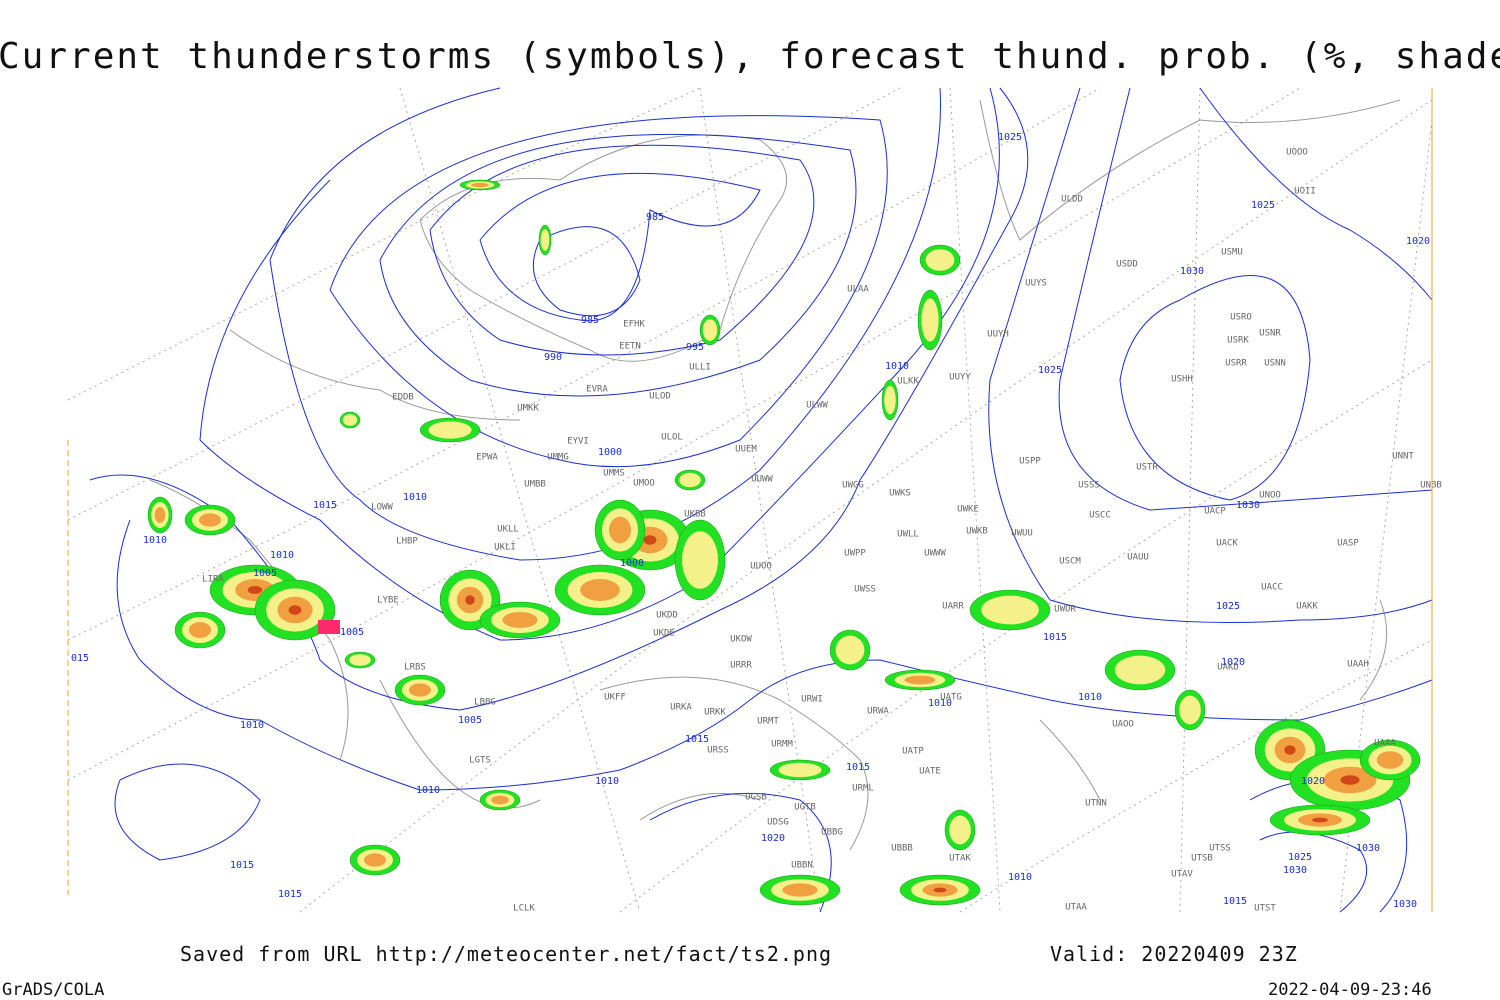 The height and width of the screenshot is (1000, 1500). Describe the element at coordinates (610, 452) in the screenshot. I see `isobar-label: 1000` at that location.